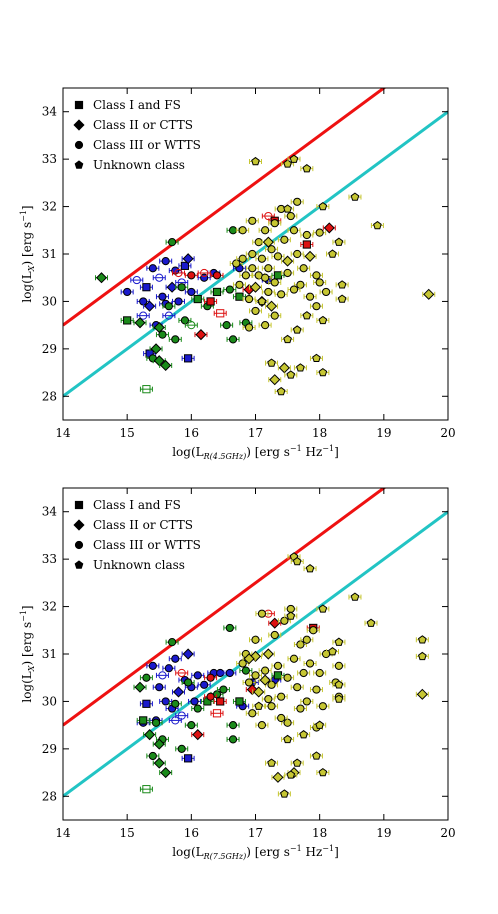 The height and width of the screenshot is (914, 498). What do you see at coordinates (27, 653) in the screenshot?
I see `y-axis-label: log(LX) [erg s−1]` at bounding box center [27, 653].